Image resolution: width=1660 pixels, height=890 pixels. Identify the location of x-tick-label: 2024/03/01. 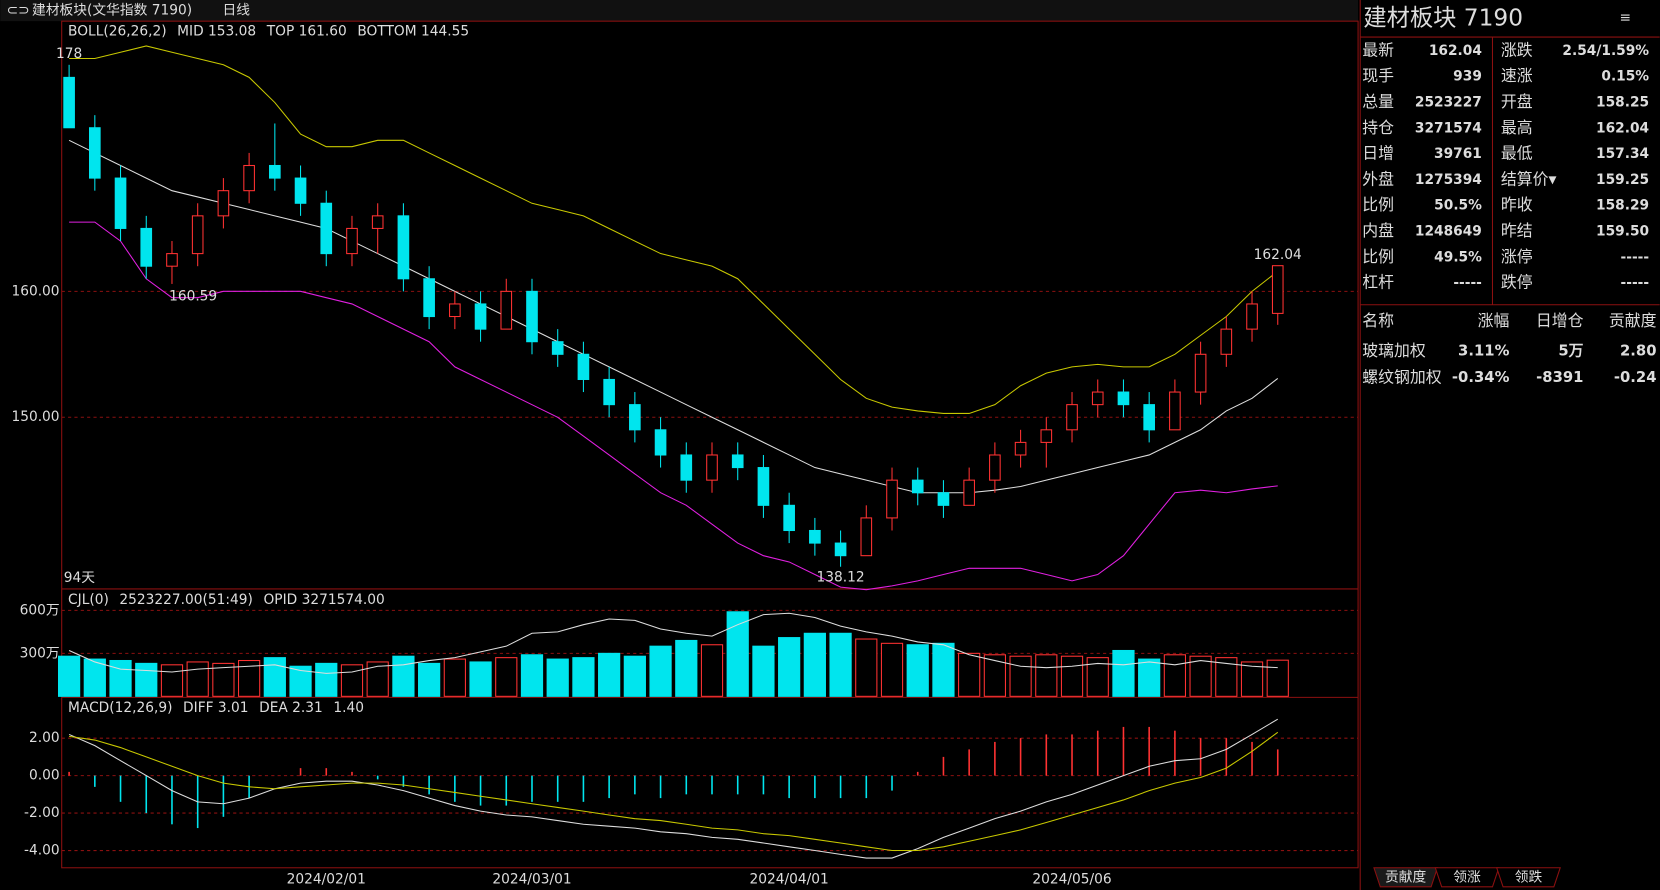
(531, 879).